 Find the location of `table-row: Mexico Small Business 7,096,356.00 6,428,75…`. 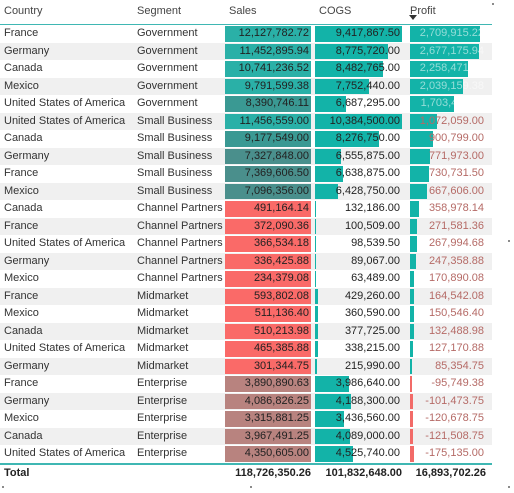

table-row: Mexico Small Business 7,096,356.00 6,428,75… is located at coordinates (246, 191).